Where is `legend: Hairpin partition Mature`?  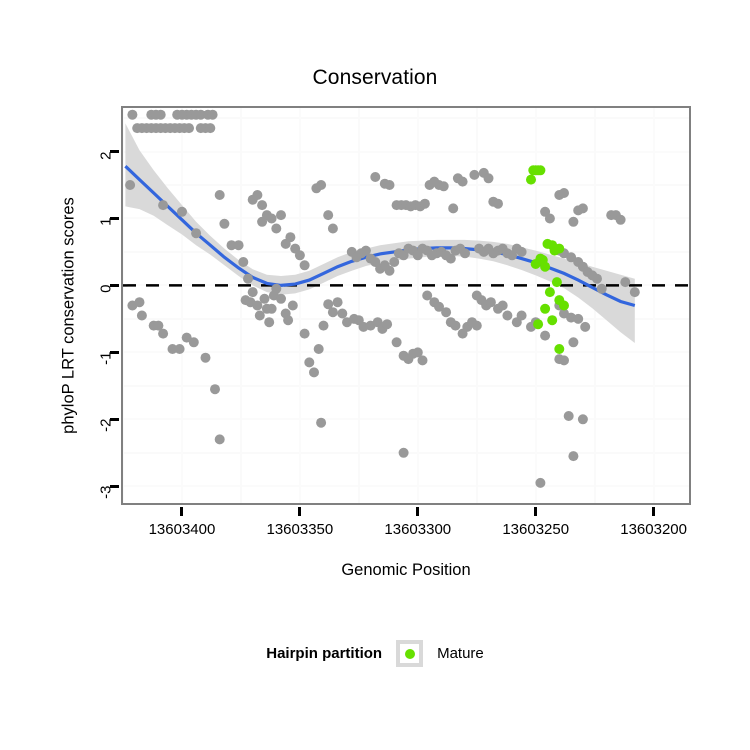 legend: Hairpin partition Mature is located at coordinates (375, 653).